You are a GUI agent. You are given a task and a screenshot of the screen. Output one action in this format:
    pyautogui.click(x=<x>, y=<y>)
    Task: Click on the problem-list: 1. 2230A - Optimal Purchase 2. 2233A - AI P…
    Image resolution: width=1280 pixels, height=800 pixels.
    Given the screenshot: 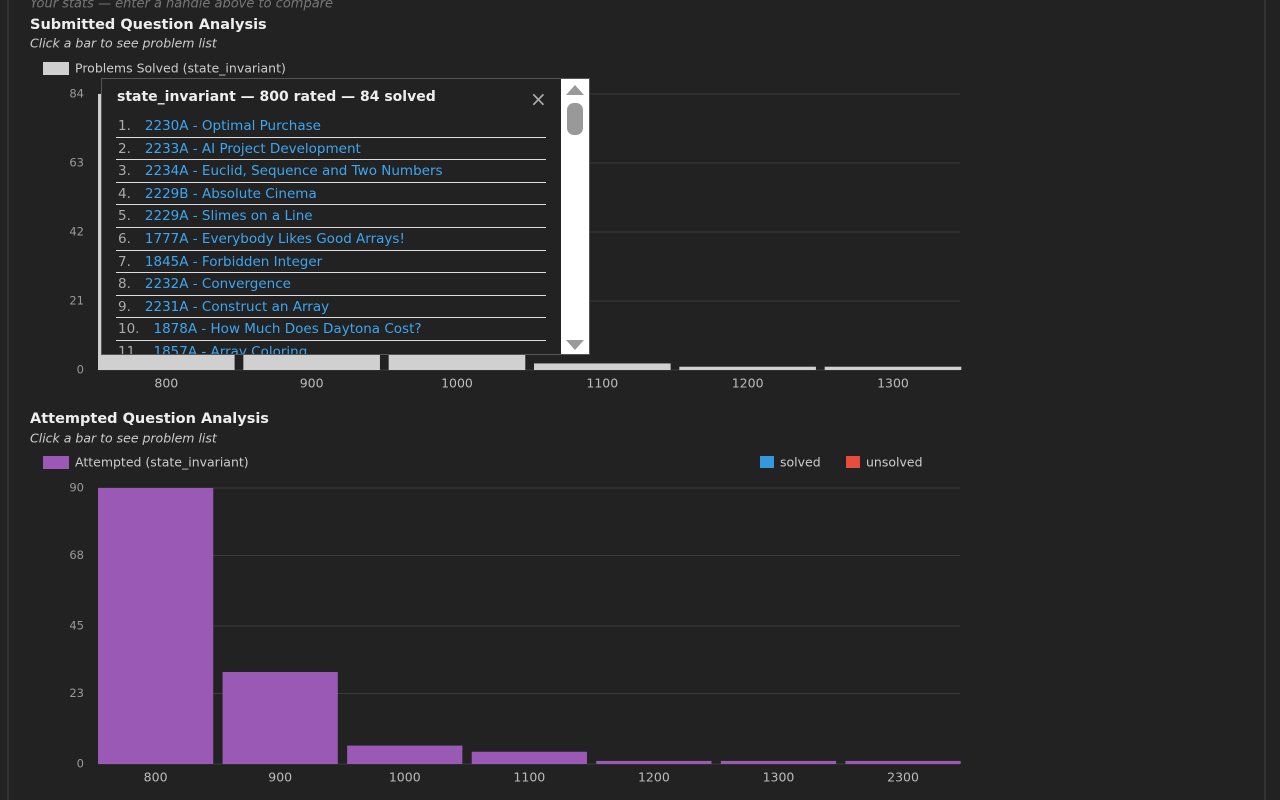 What is the action you would take?
    pyautogui.click(x=331, y=235)
    